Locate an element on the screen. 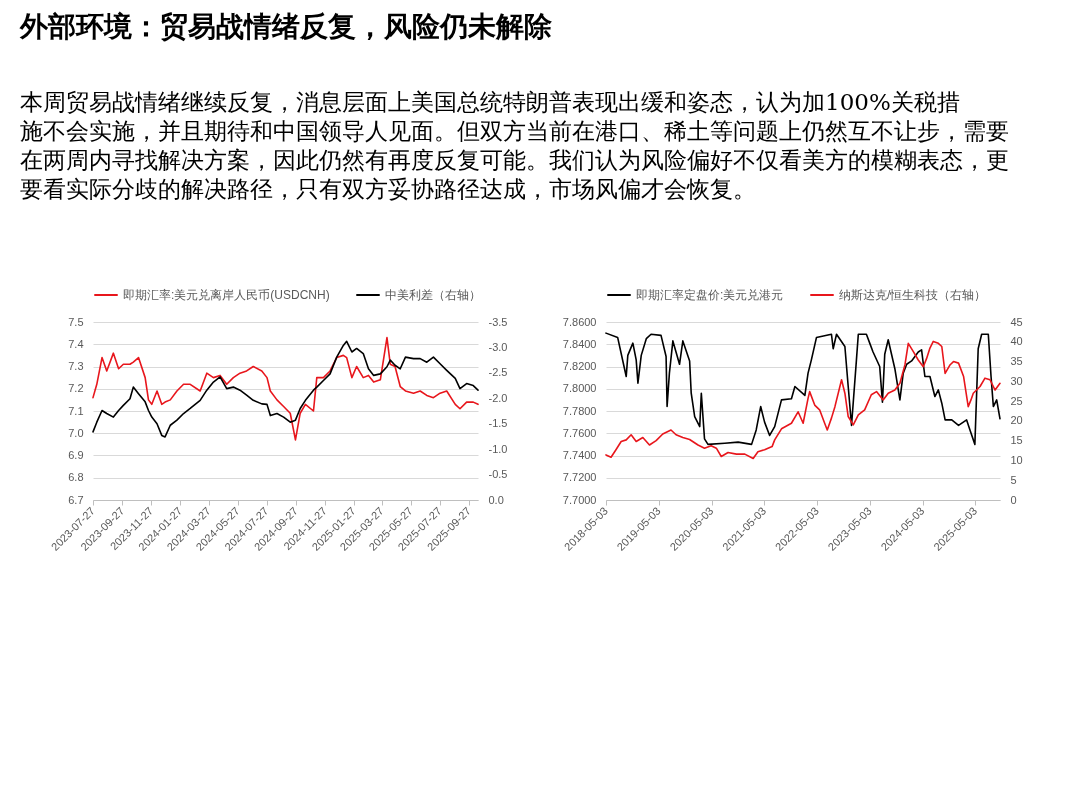  y2-tick-label: -1.0 is located at coordinates (498, 448).